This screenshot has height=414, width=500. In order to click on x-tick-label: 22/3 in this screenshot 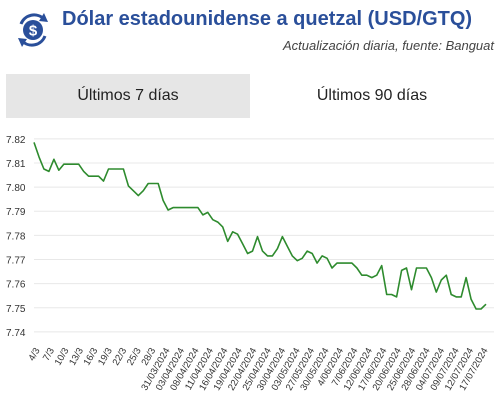, I will do `click(120, 357)`.